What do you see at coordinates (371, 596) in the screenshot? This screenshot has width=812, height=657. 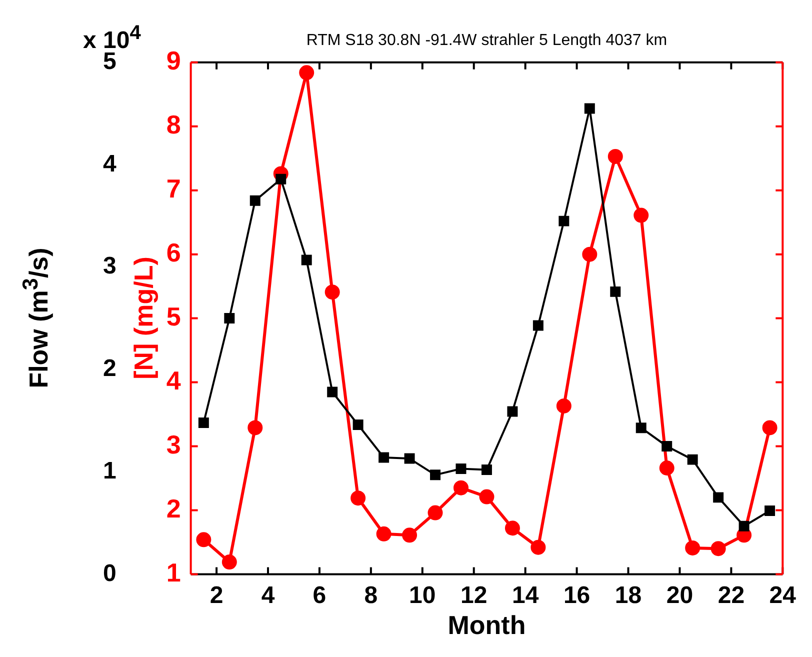 I see `x-tick-label: 8` at bounding box center [371, 596].